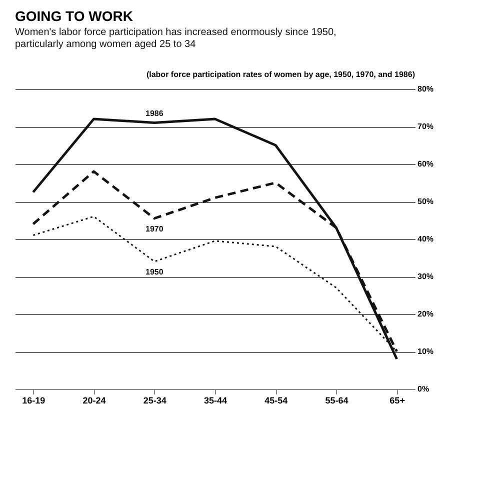  Describe the element at coordinates (34, 401) in the screenshot. I see `x-tick-label: 16-19` at that location.